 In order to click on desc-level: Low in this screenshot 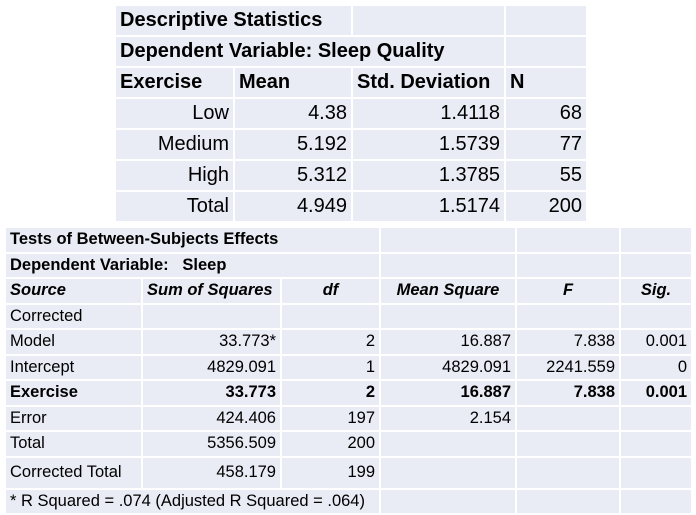, I will do `click(175, 114)`.